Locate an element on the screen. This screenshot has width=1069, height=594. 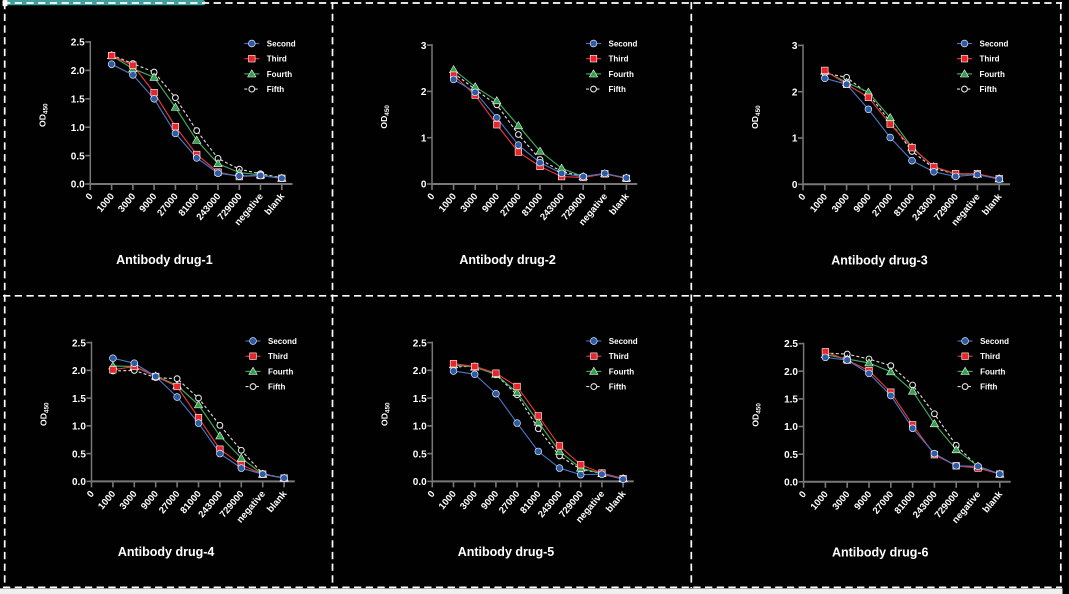
svg-text: Antibody drug-5 is located at coordinates (506, 552).